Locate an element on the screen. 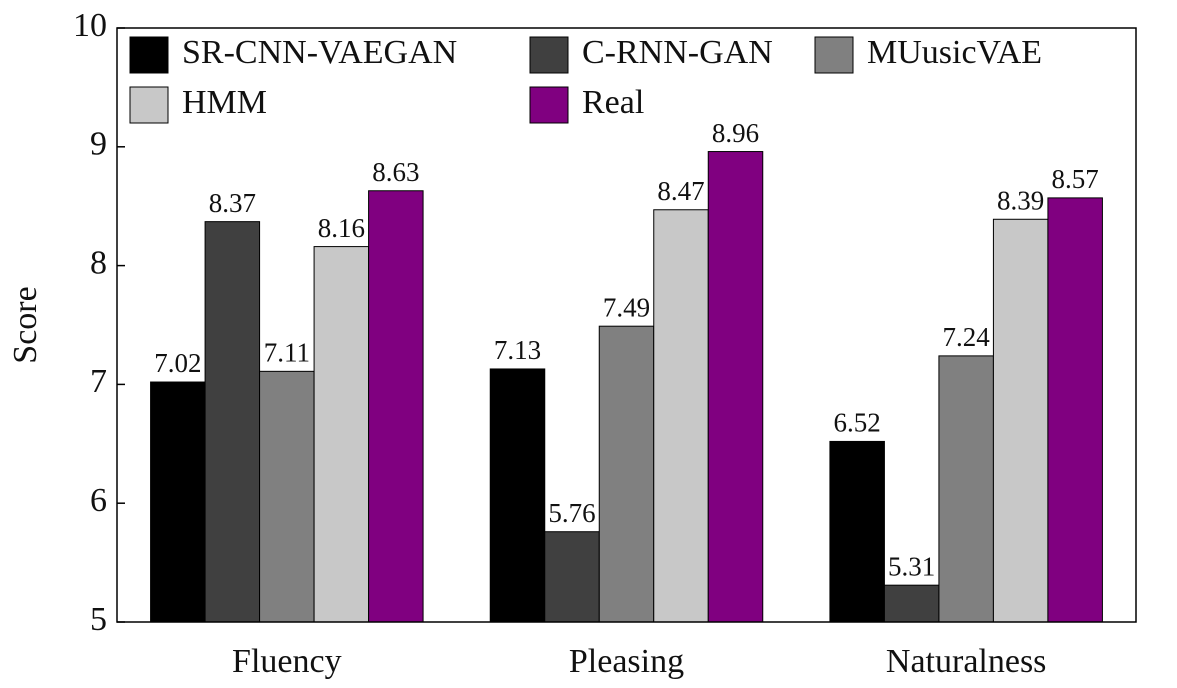  y-tick-label: 5 is located at coordinates (98, 619).